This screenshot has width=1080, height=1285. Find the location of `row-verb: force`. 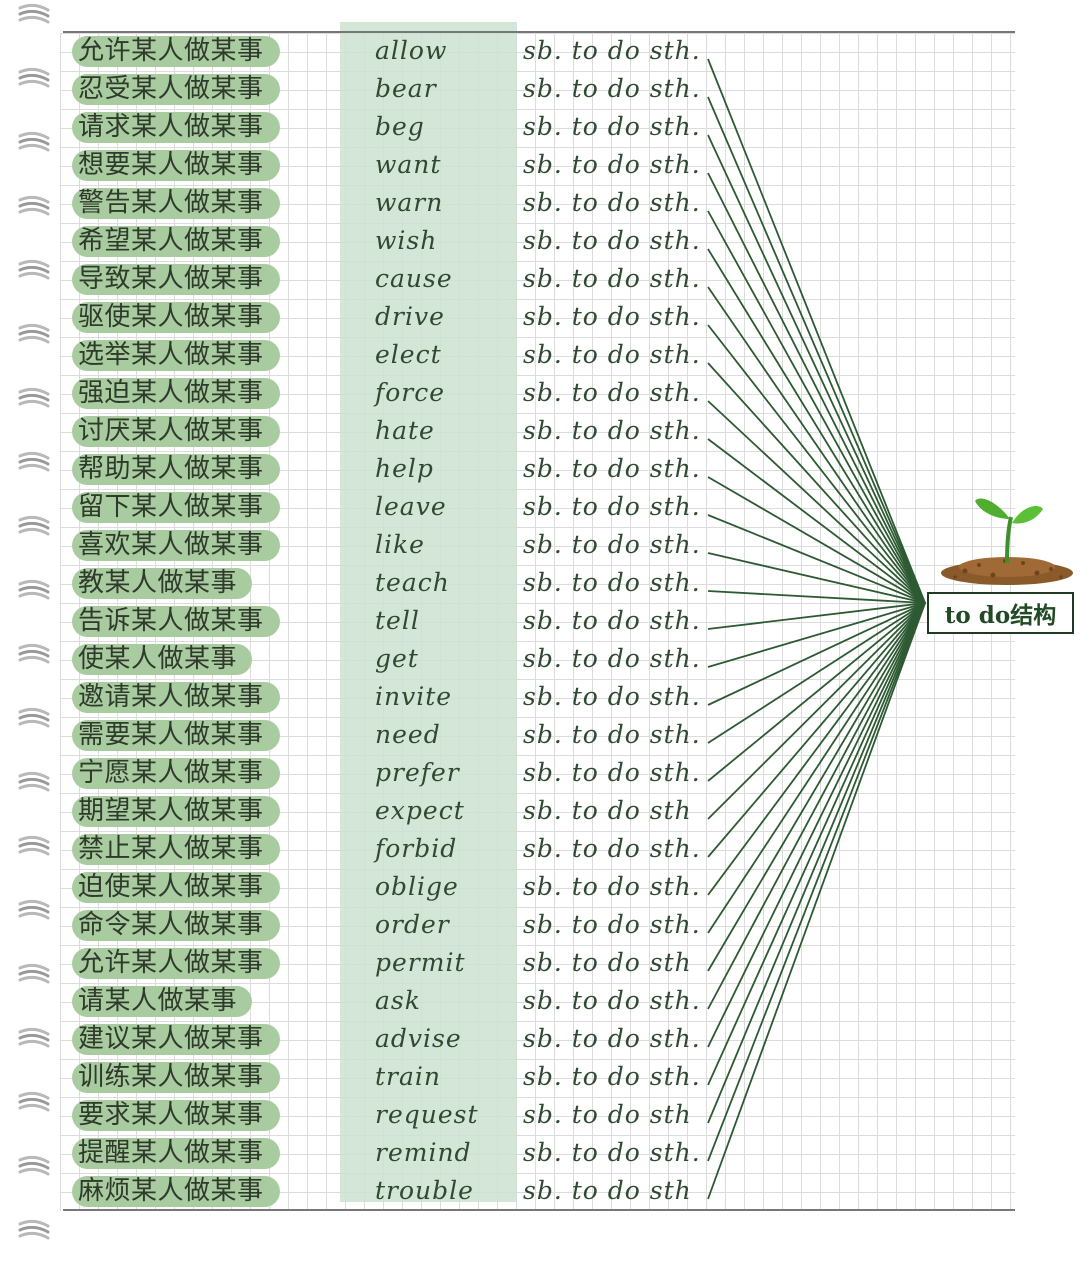

row-verb: force is located at coordinates (410, 392).